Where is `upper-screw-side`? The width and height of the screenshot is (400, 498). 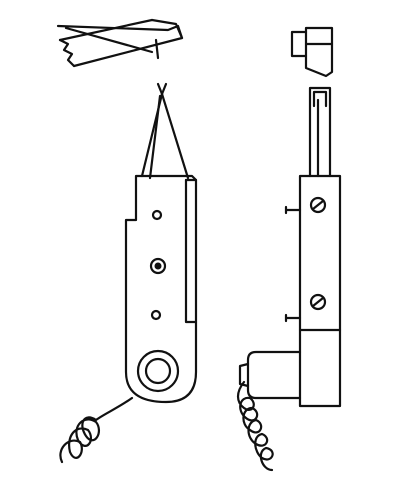
upper-screw-side is located at coordinates (318, 205).